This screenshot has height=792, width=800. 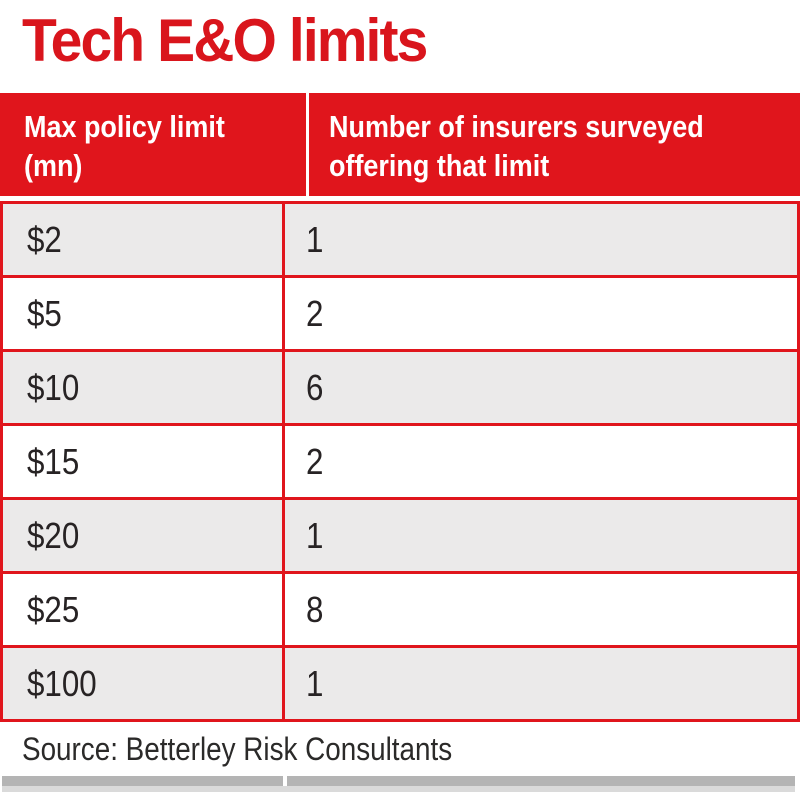 I want to click on cell-insurer-count-value: 6, so click(x=315, y=387).